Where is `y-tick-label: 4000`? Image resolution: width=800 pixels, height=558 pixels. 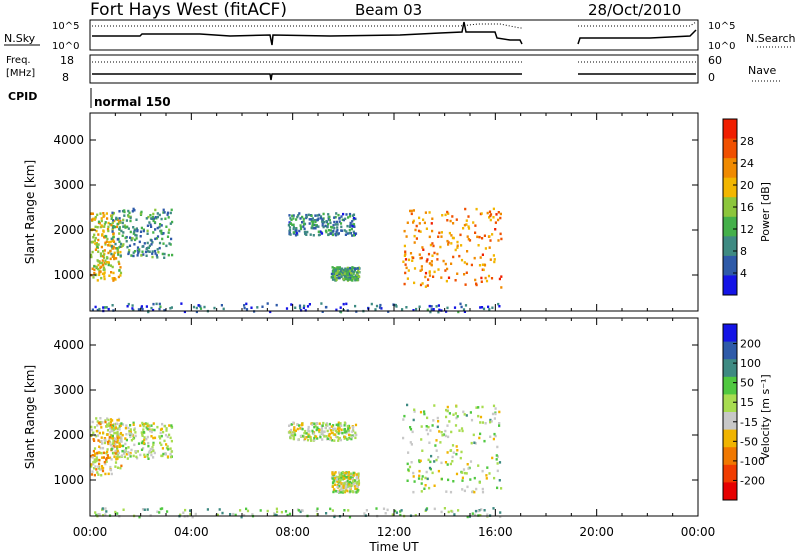 y-tick-label: 4000 is located at coordinates (68, 140).